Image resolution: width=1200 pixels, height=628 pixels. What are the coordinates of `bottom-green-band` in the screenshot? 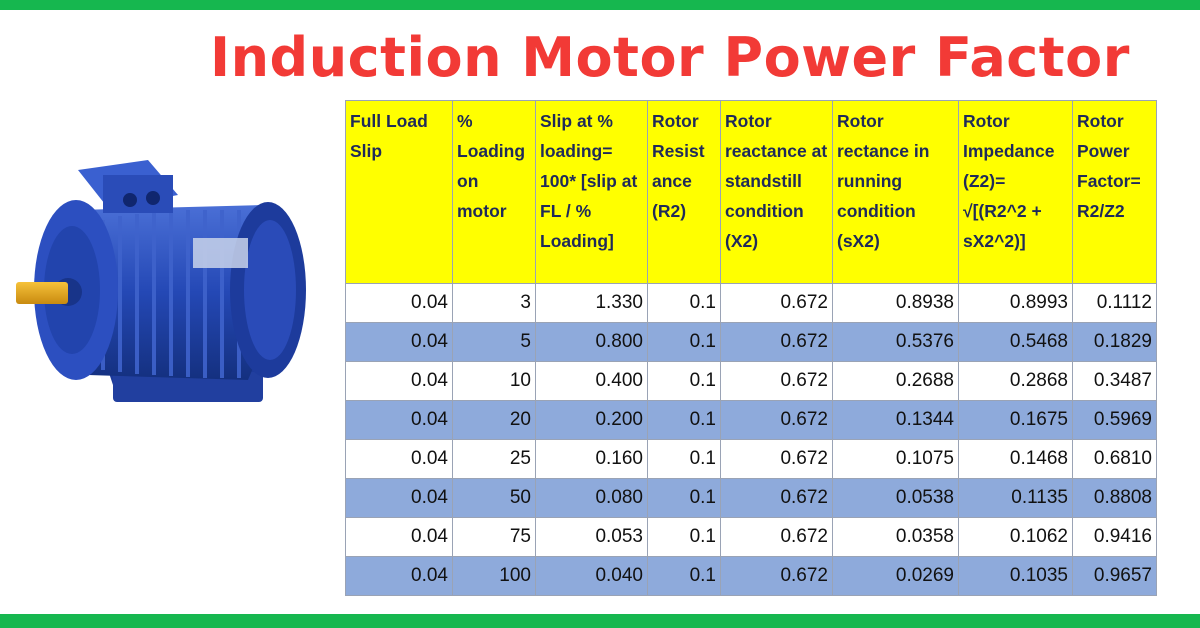 It's located at (600, 621).